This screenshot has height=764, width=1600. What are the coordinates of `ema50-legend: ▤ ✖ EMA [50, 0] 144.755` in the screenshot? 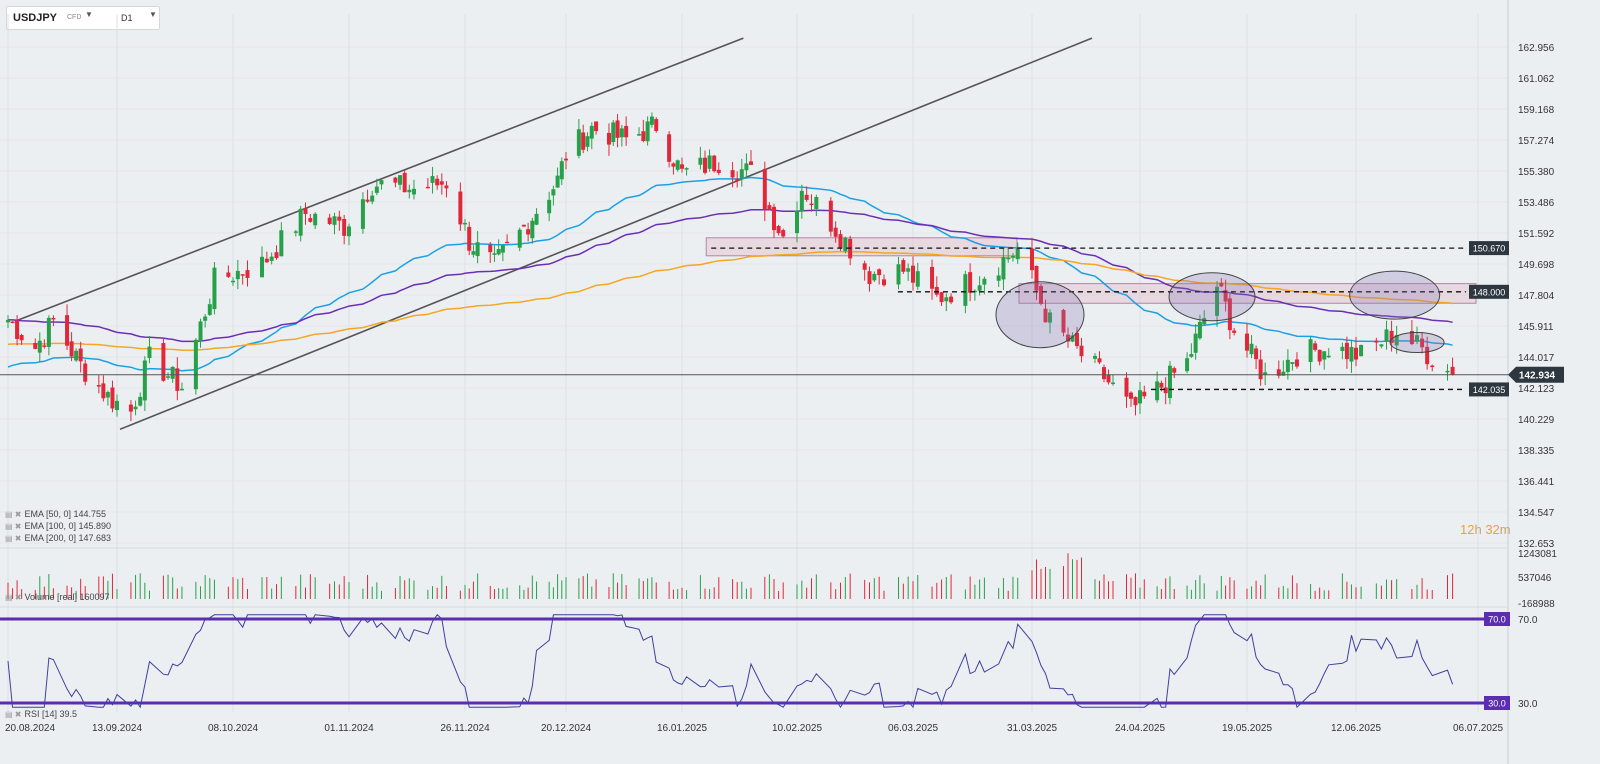 It's located at (56, 514).